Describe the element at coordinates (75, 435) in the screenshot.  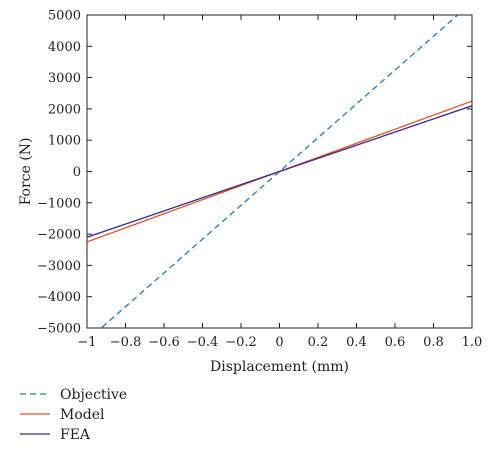
I see `legend-label-fea: FEA` at that location.